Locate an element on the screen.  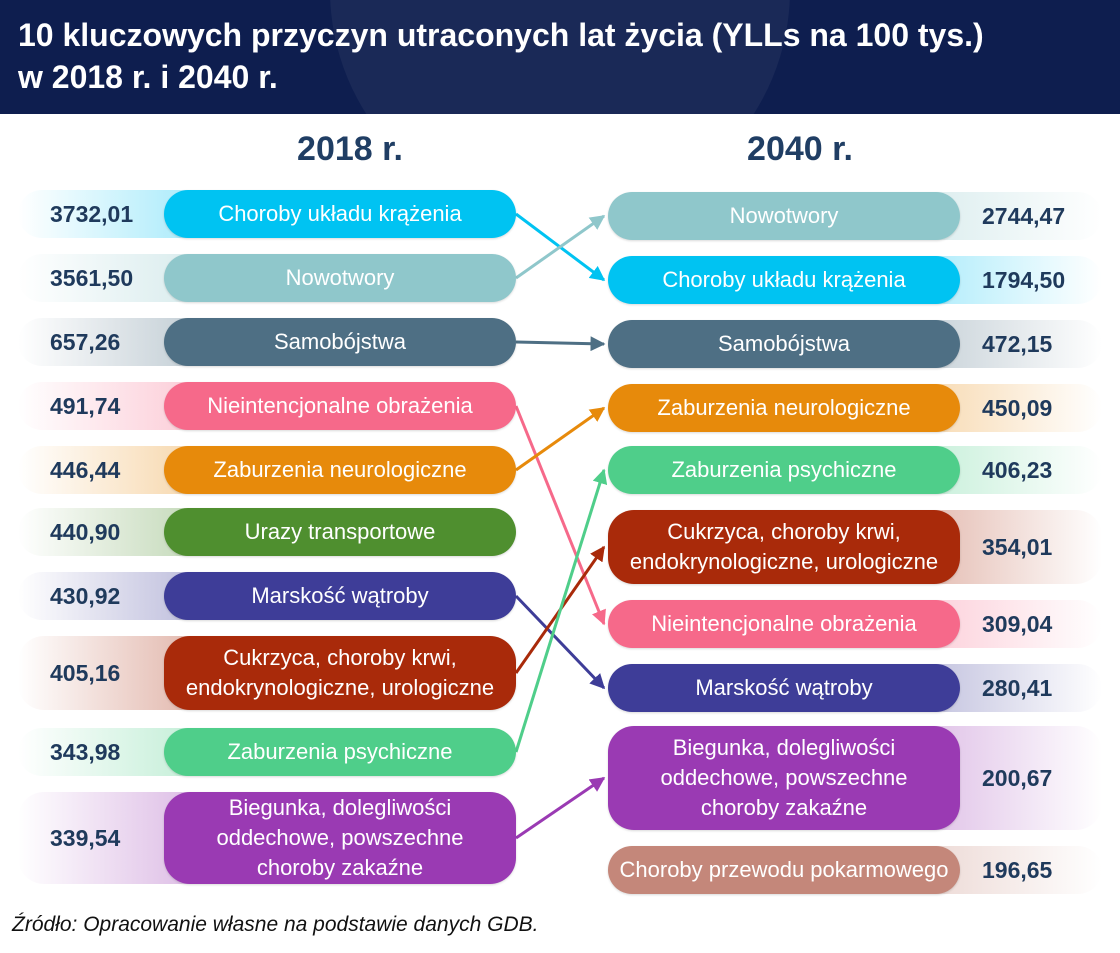
column-header-2040: 2040 r. is located at coordinates (800, 149).